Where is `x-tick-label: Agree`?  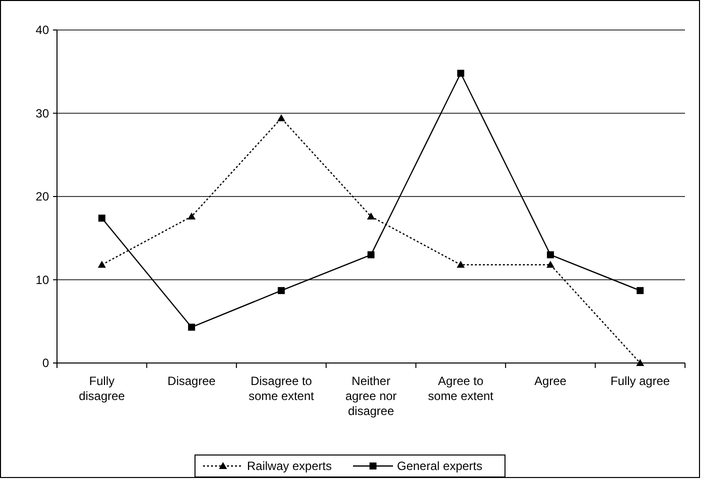
x-tick-label: Agree is located at coordinates (550, 381).